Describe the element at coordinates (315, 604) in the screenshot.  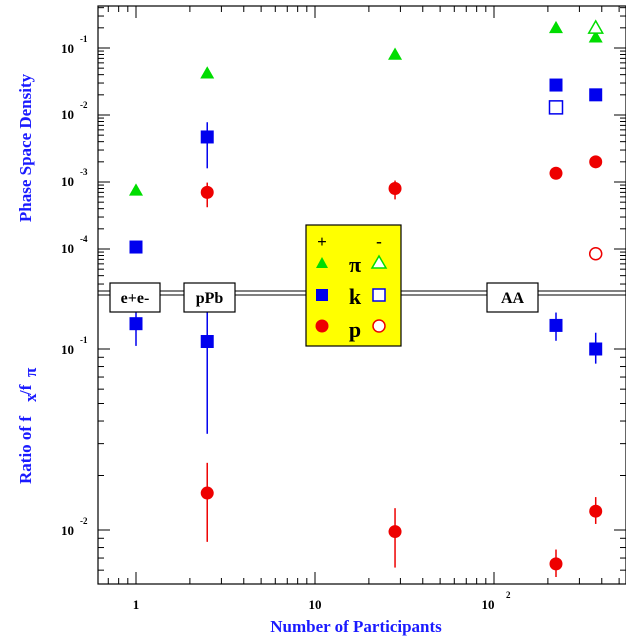
I see `x-tick-label-10: 10` at that location.